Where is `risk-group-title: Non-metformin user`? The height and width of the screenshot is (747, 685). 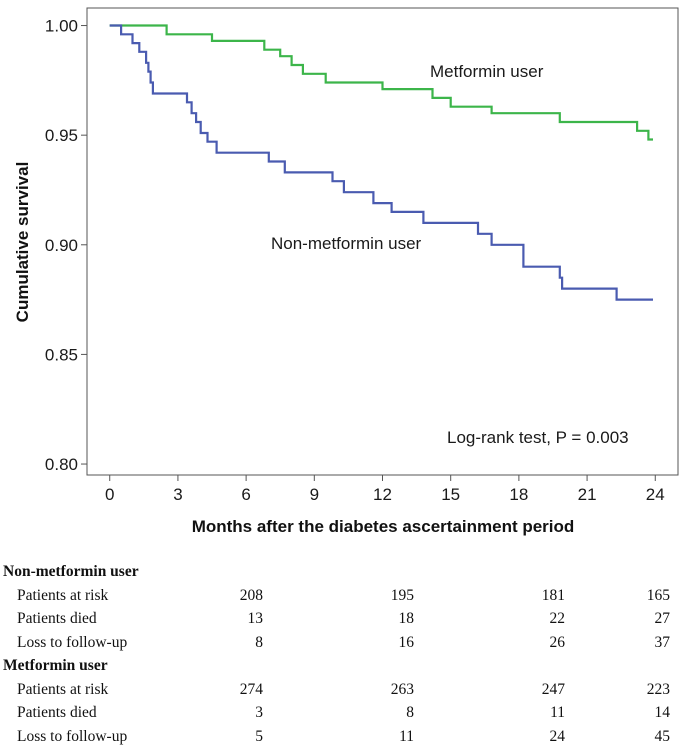 risk-group-title: Non-metformin user is located at coordinates (71, 571).